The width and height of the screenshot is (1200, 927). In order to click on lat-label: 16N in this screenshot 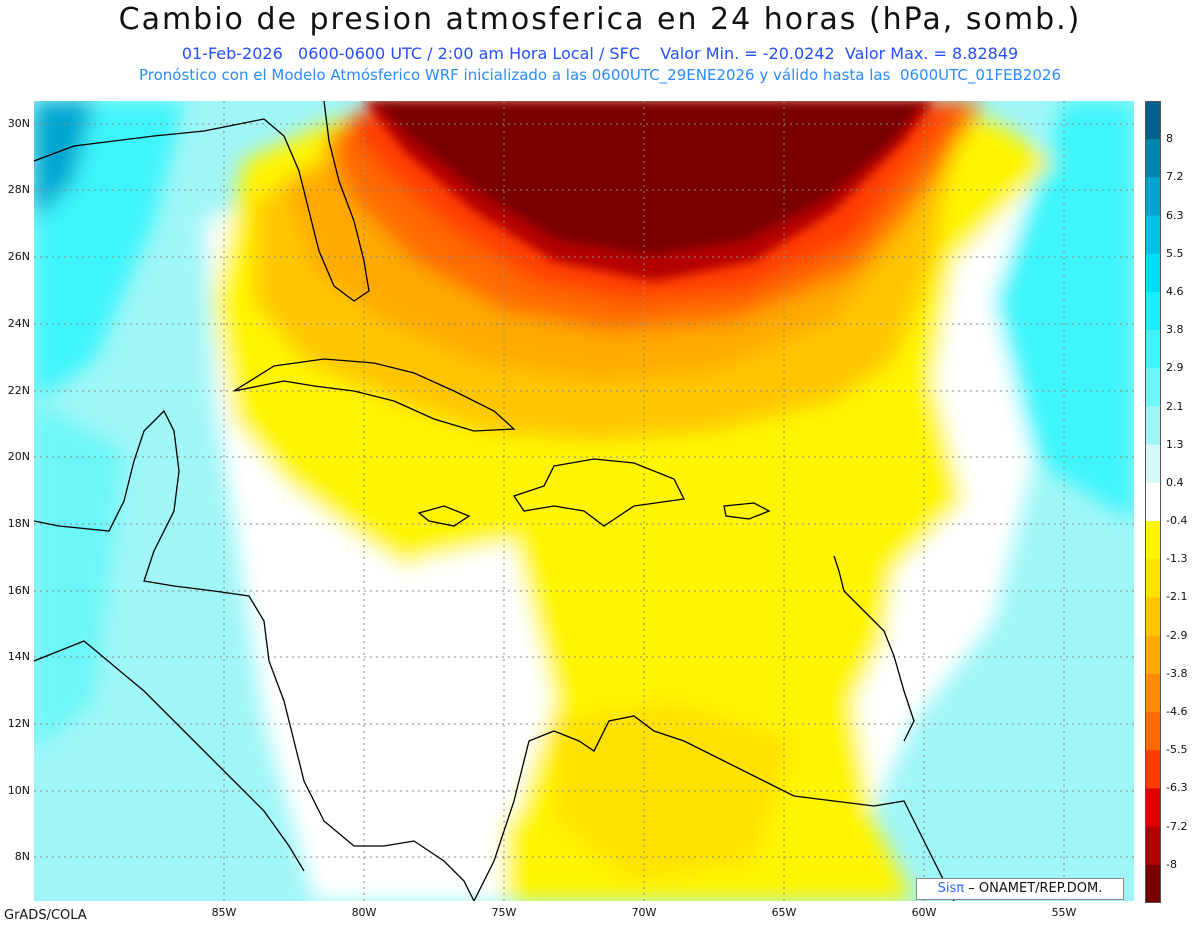, I will do `click(18, 590)`.